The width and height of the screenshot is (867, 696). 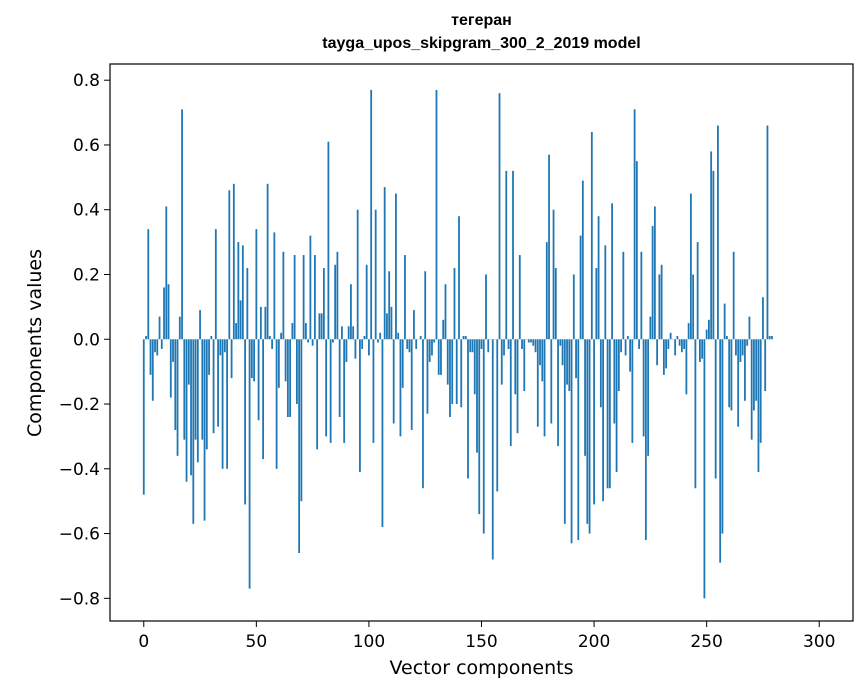 What do you see at coordinates (819, 642) in the screenshot?
I see `x-tick-label: 300` at bounding box center [819, 642].